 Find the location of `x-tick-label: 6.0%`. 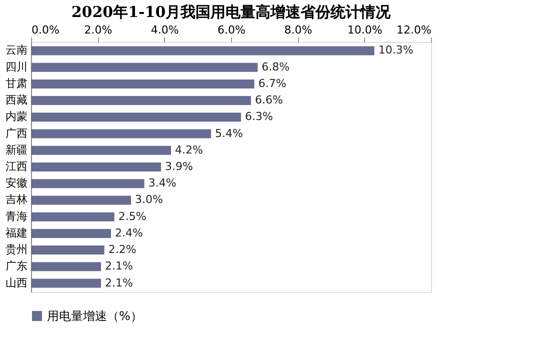

x-tick-label: 6.0% is located at coordinates (232, 30).